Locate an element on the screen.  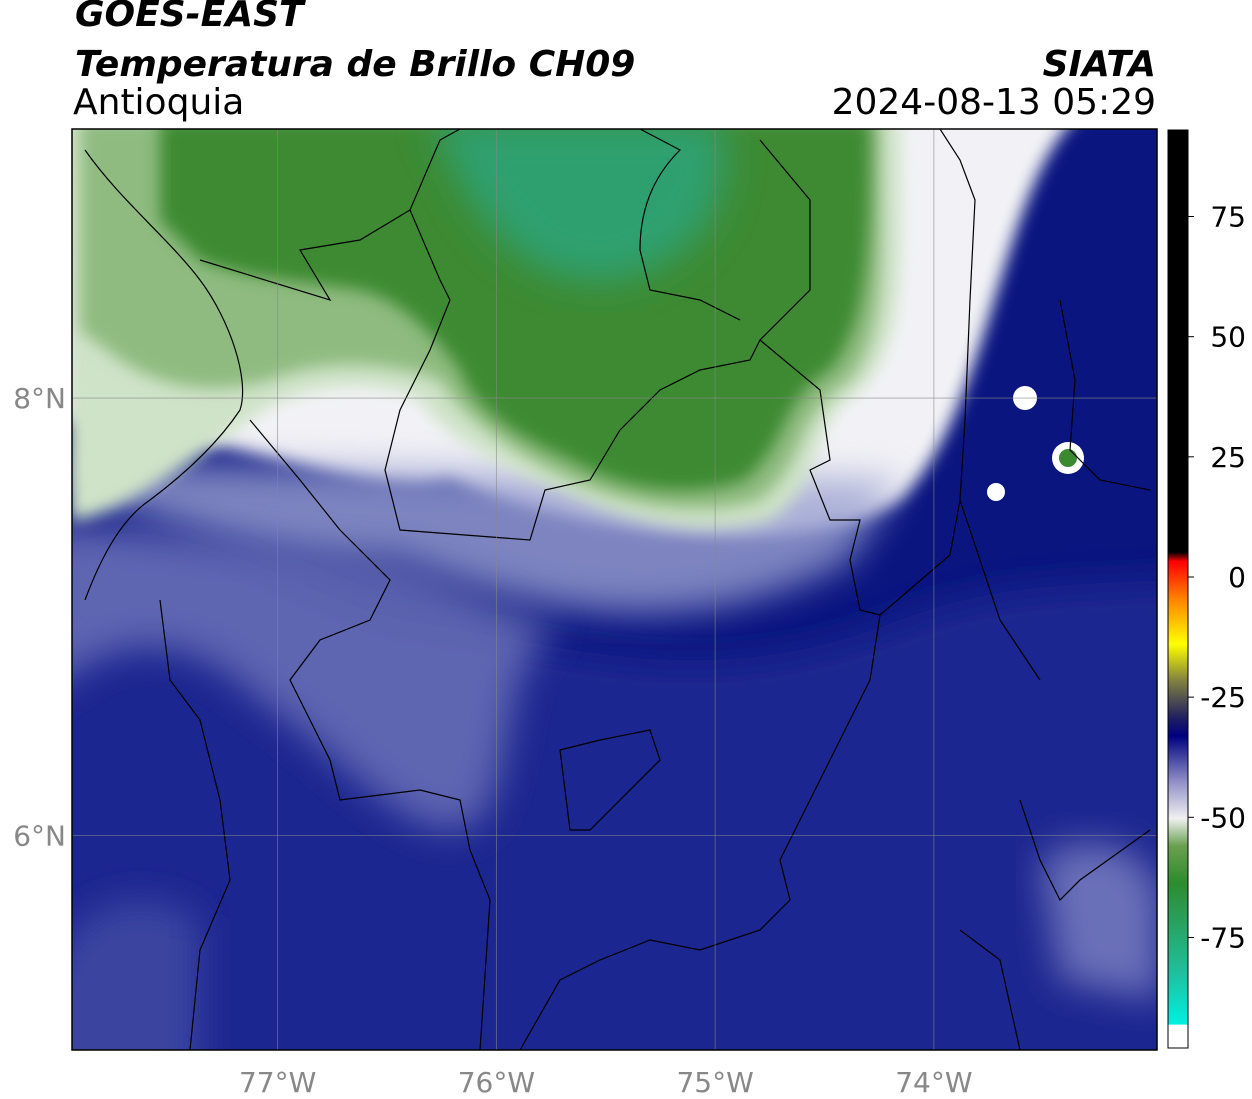
colorbar-label: -75 is located at coordinates (1223, 937).